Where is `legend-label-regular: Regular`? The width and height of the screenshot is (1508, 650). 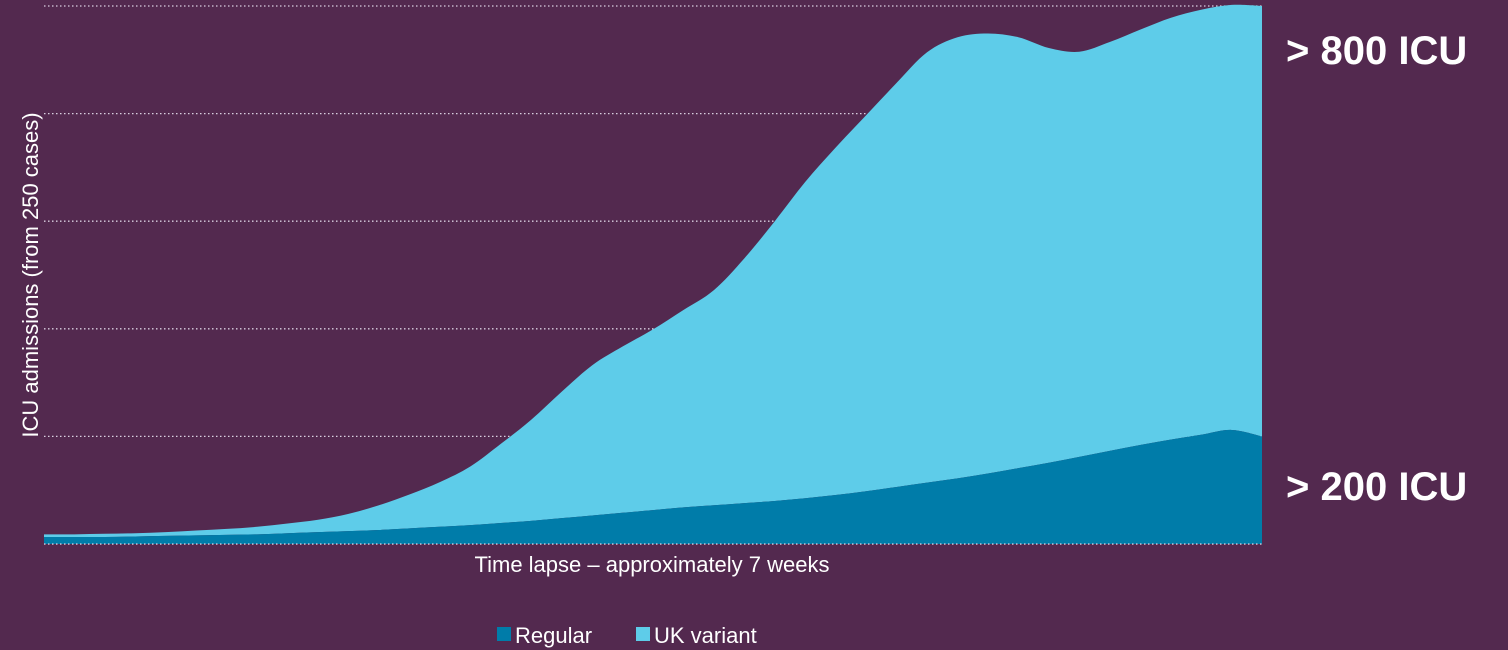
legend-label-regular: Regular is located at coordinates (553, 635).